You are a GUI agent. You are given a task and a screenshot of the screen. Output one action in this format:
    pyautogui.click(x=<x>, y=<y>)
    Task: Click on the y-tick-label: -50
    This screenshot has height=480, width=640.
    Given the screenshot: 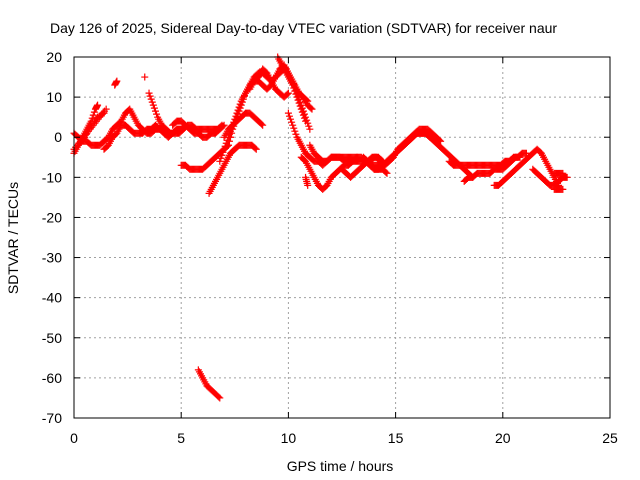 What is the action you would take?
    pyautogui.click(x=52, y=338)
    